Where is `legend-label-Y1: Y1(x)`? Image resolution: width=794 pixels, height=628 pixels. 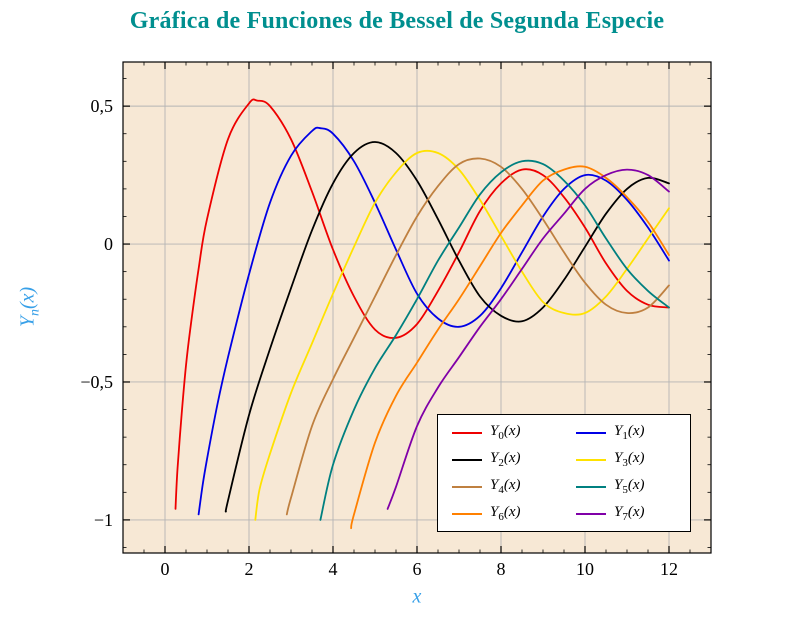
legend-label-Y1: Y1(x) is located at coordinates (629, 432).